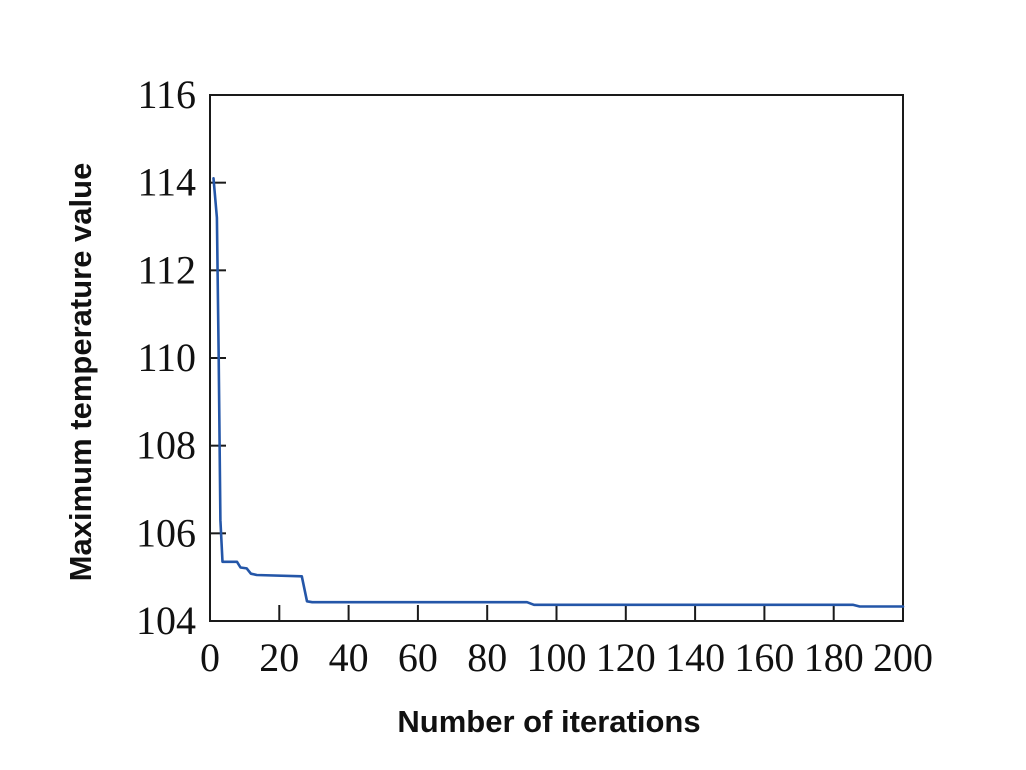 This screenshot has height=770, width=1026. Describe the element at coordinates (557, 657) in the screenshot. I see `x-tick-label: 100` at that location.